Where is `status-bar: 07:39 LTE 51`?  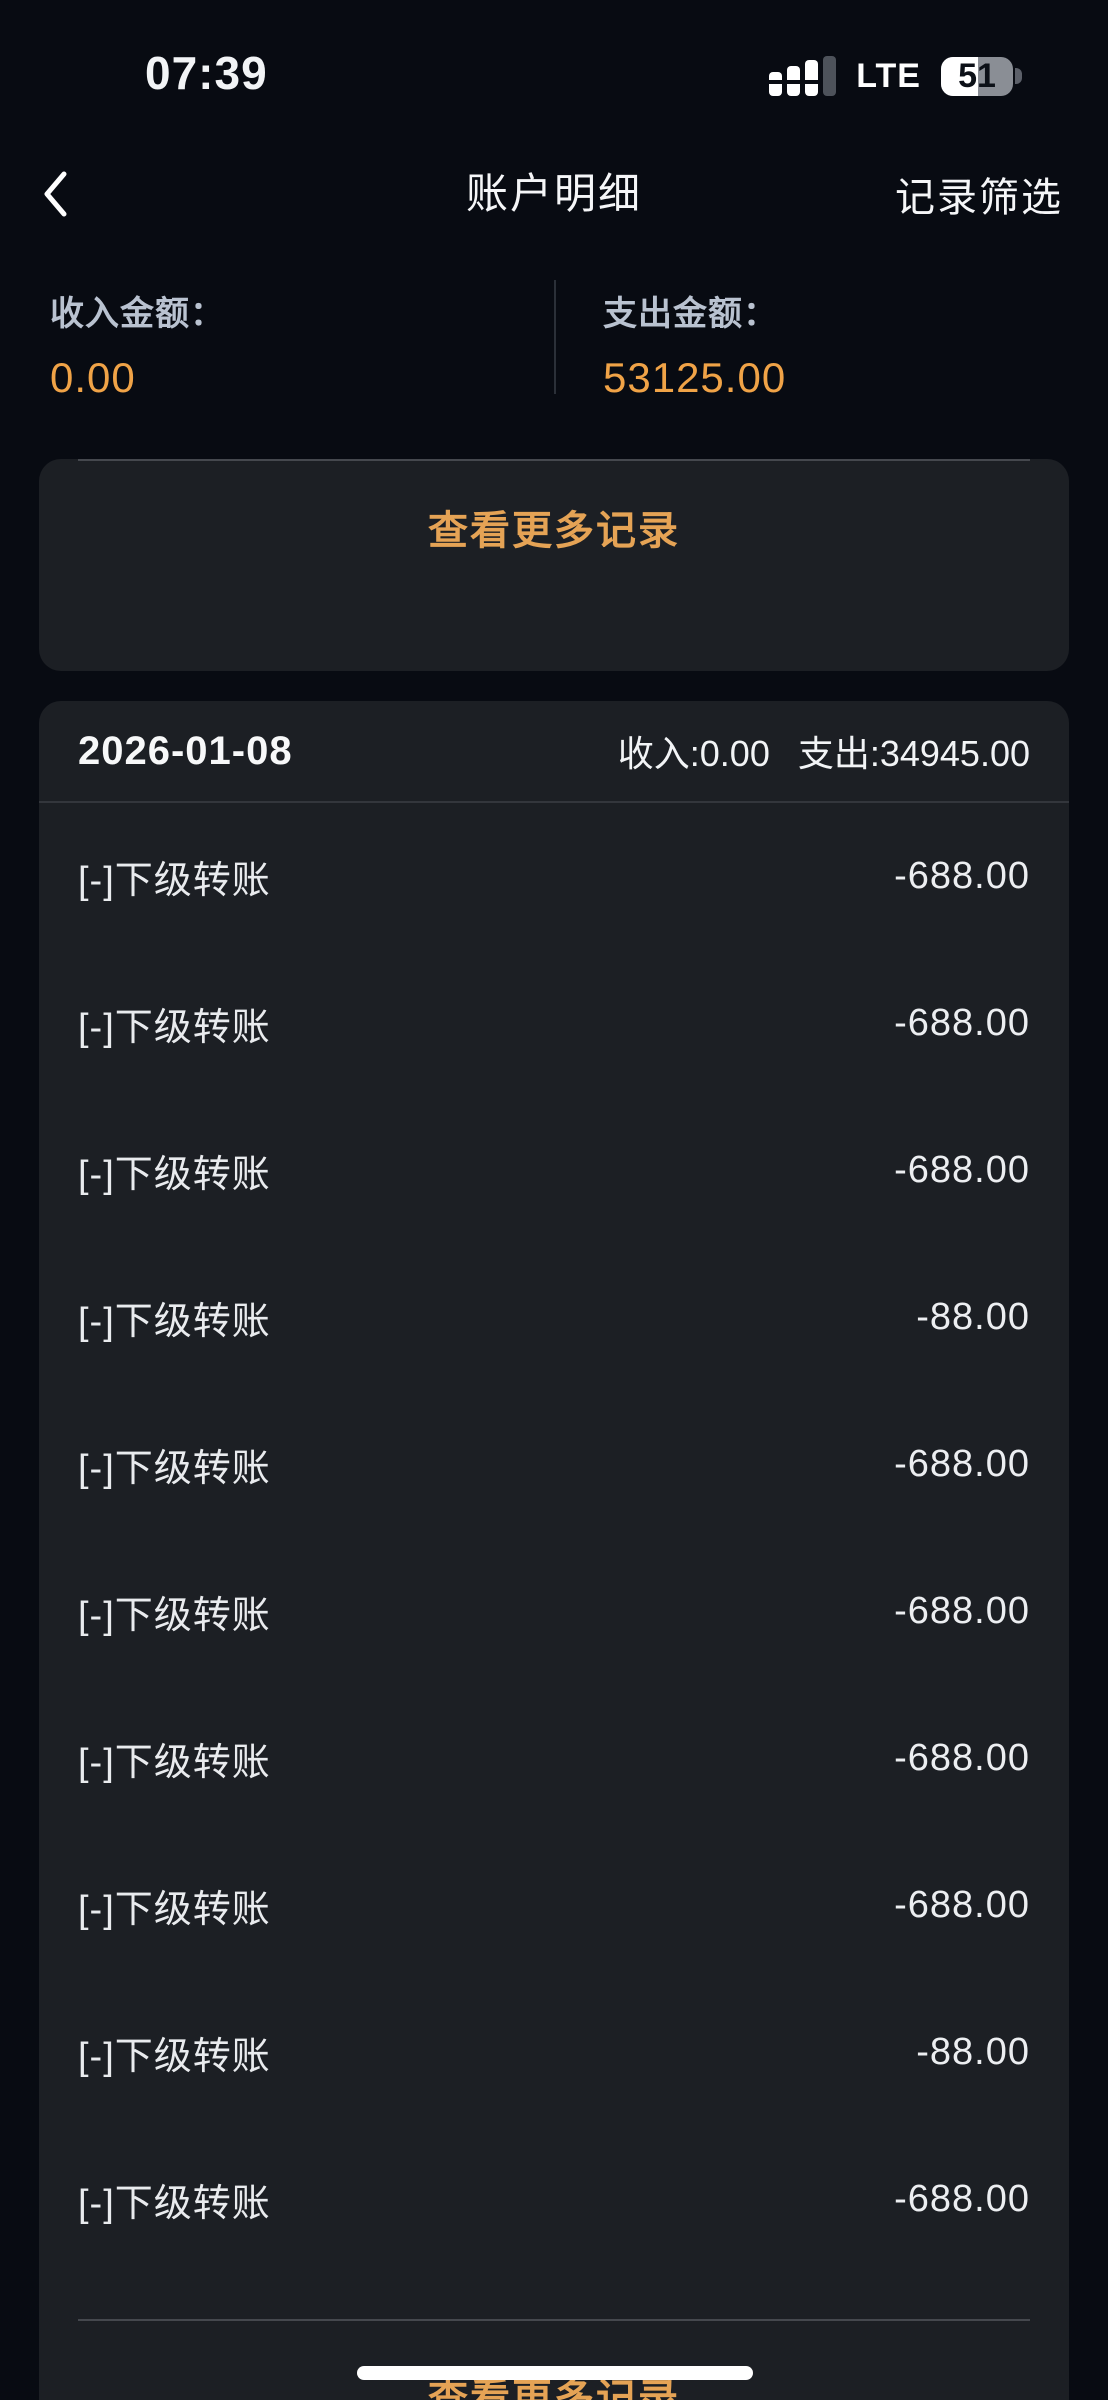 status-bar: 07:39 LTE 51 is located at coordinates (554, 55).